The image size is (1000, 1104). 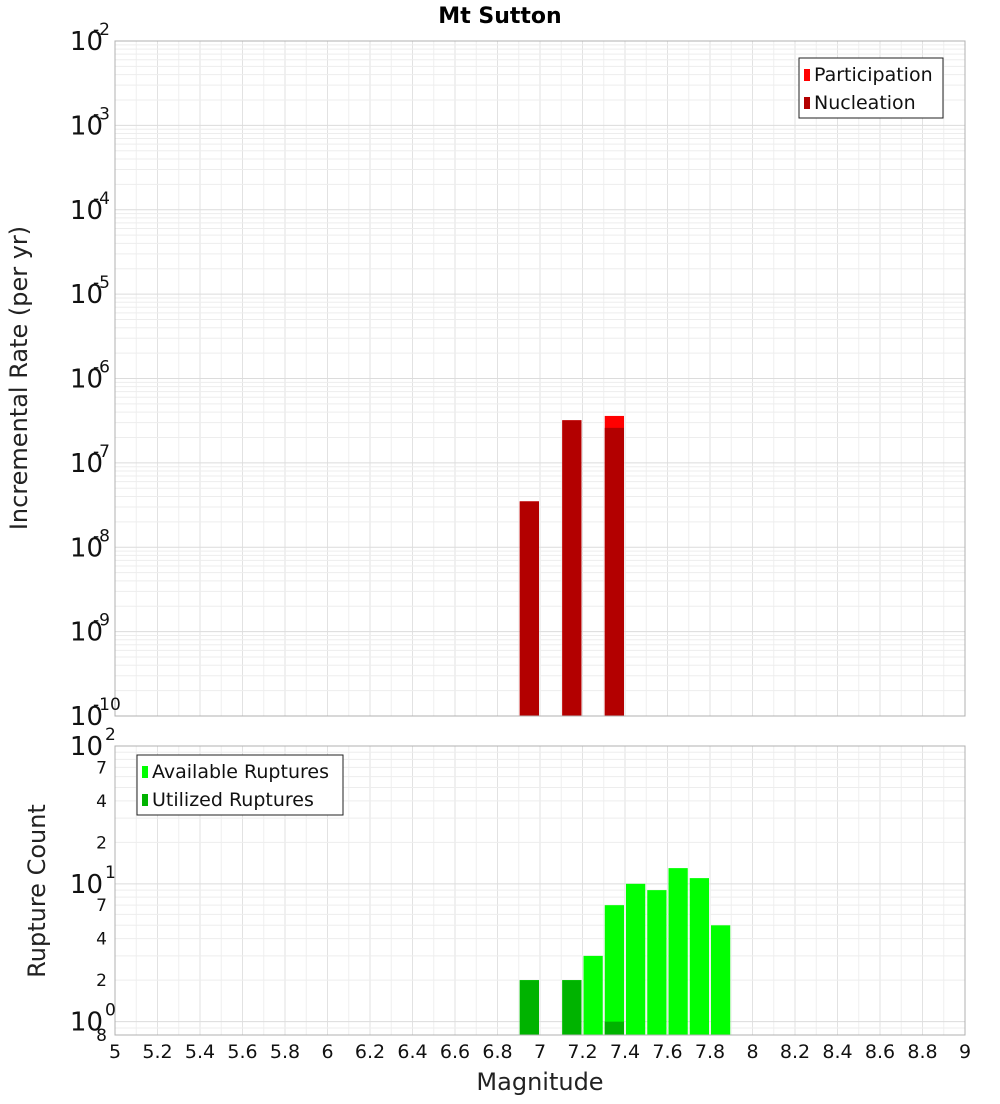 What do you see at coordinates (965, 1052) in the screenshot?
I see `x-tick-label: 9` at bounding box center [965, 1052].